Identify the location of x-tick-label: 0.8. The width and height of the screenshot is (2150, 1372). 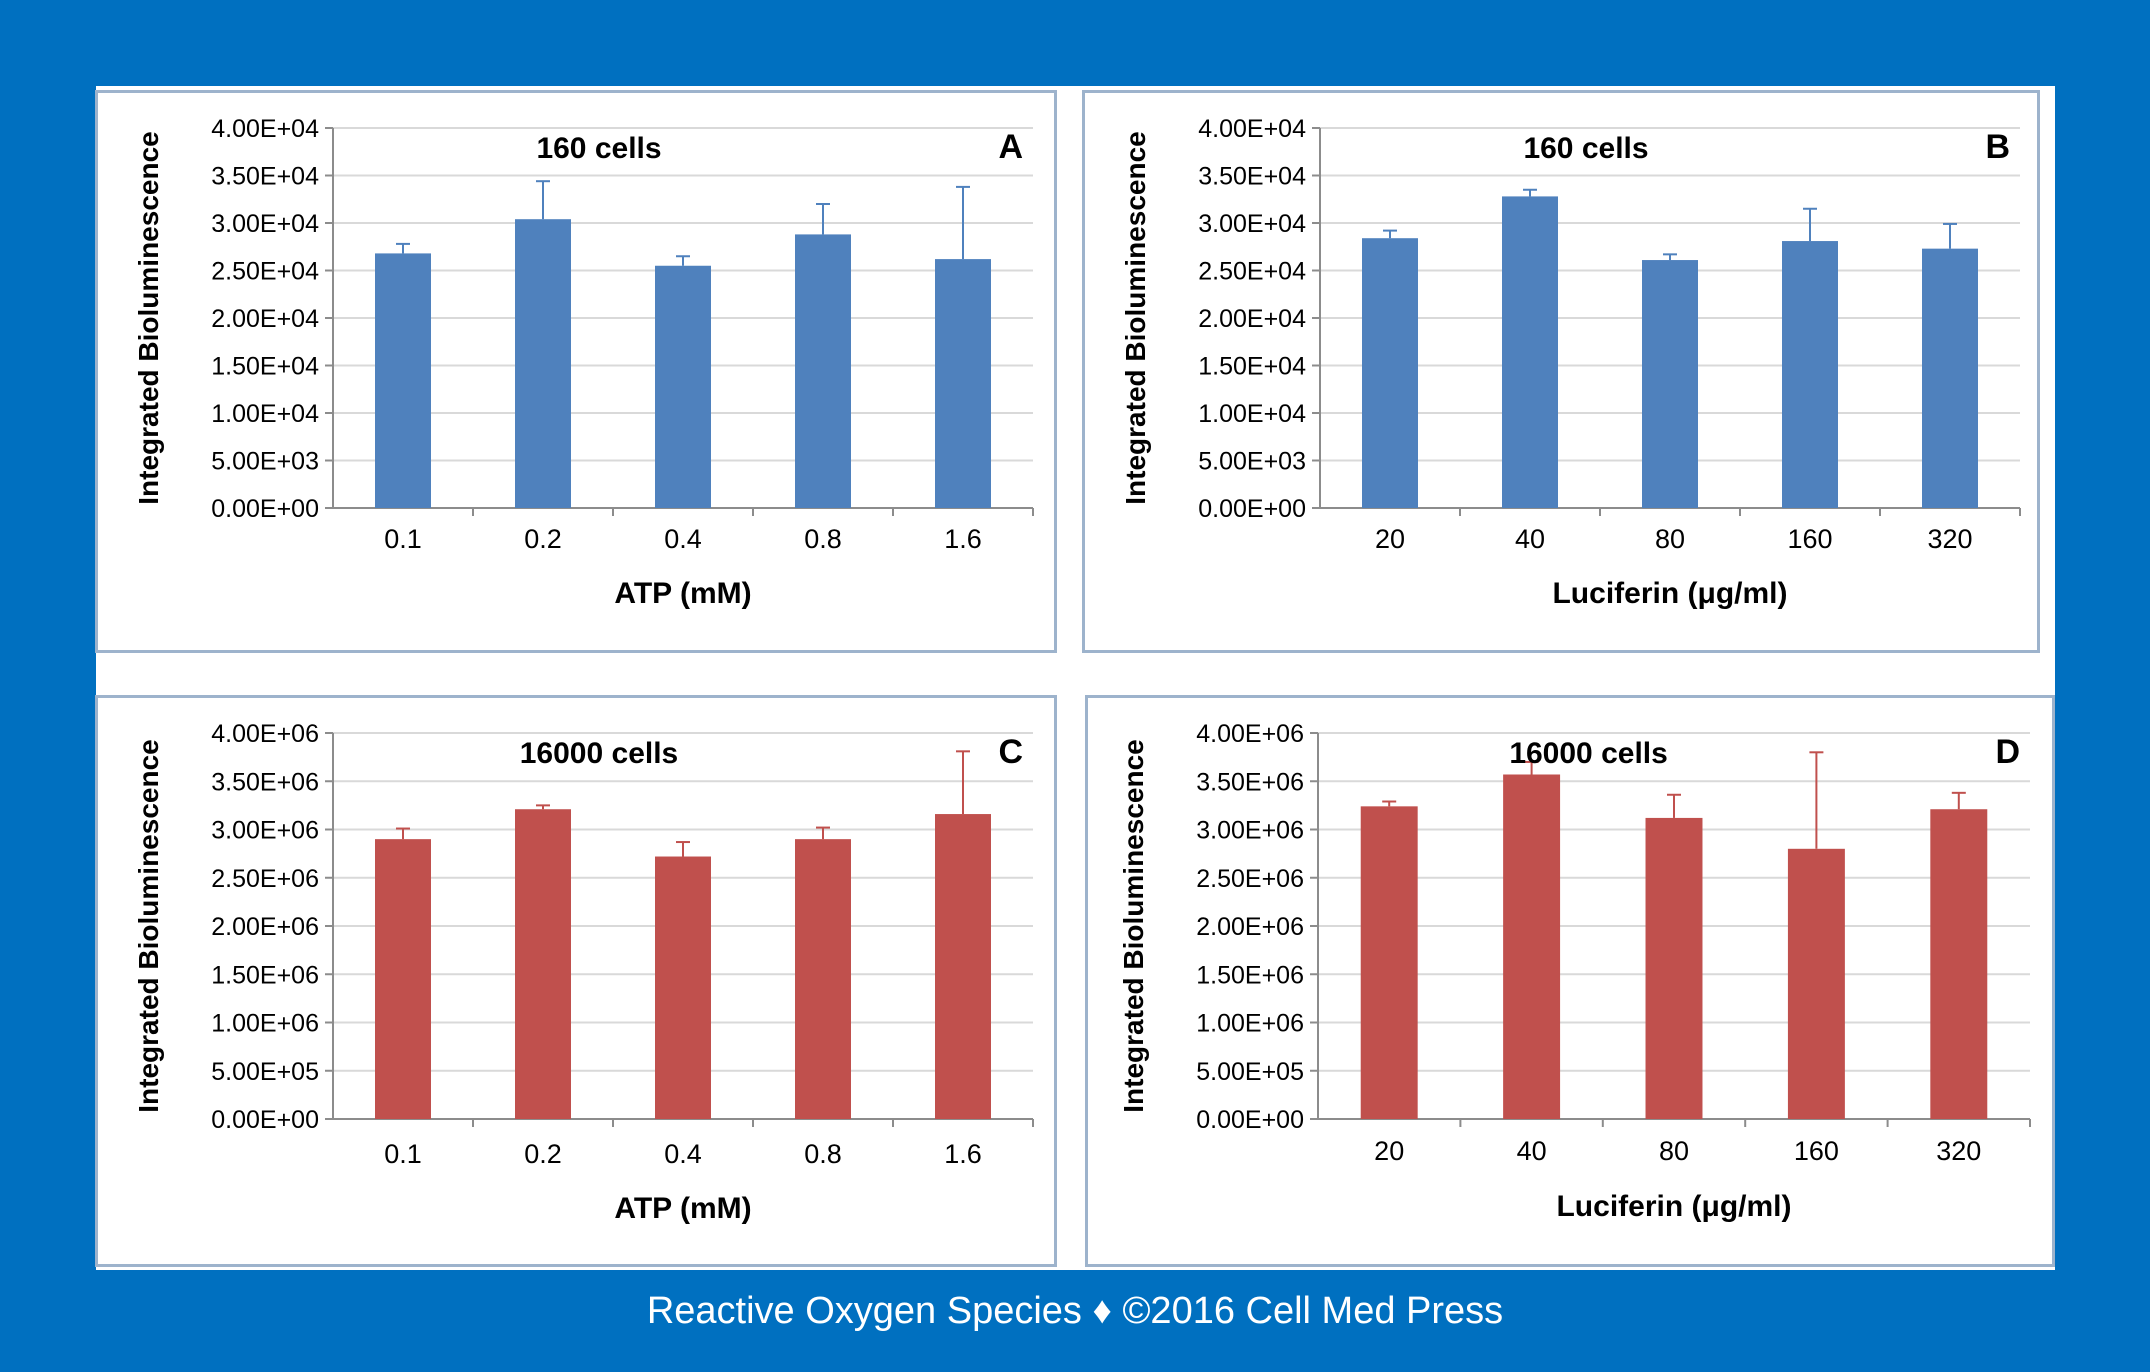
(823, 1154).